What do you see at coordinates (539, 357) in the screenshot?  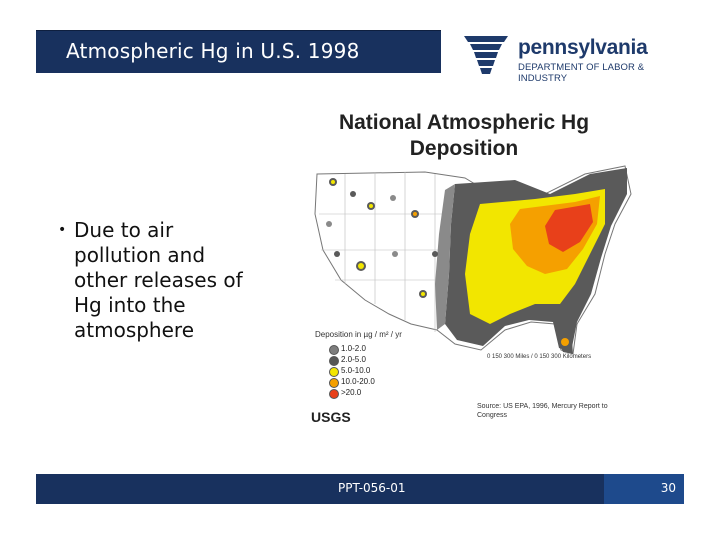 I see `map-scale: 0 150 300 Miles / 0 150 300 Kilometers` at bounding box center [539, 357].